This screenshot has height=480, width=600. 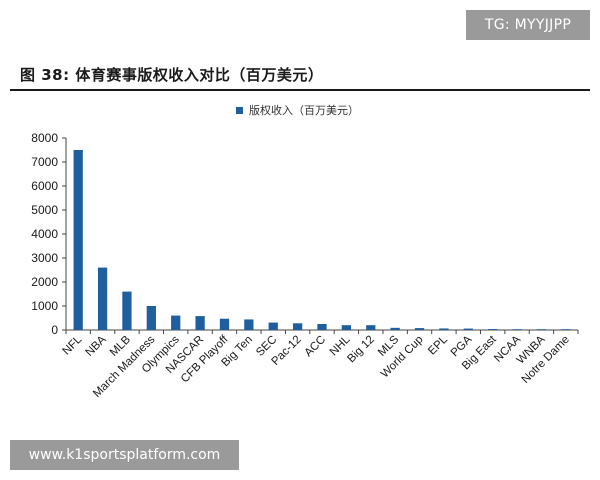 I want to click on watermark-top-badge: TG: MYYJJPP, so click(x=528, y=25).